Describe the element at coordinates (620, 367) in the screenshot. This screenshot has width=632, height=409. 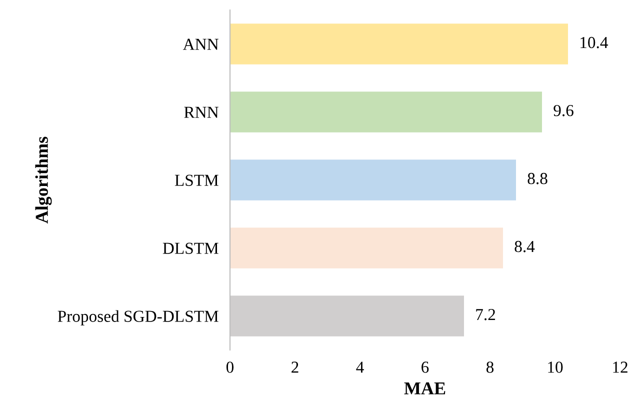
I see `x-tick-label: 12` at that location.